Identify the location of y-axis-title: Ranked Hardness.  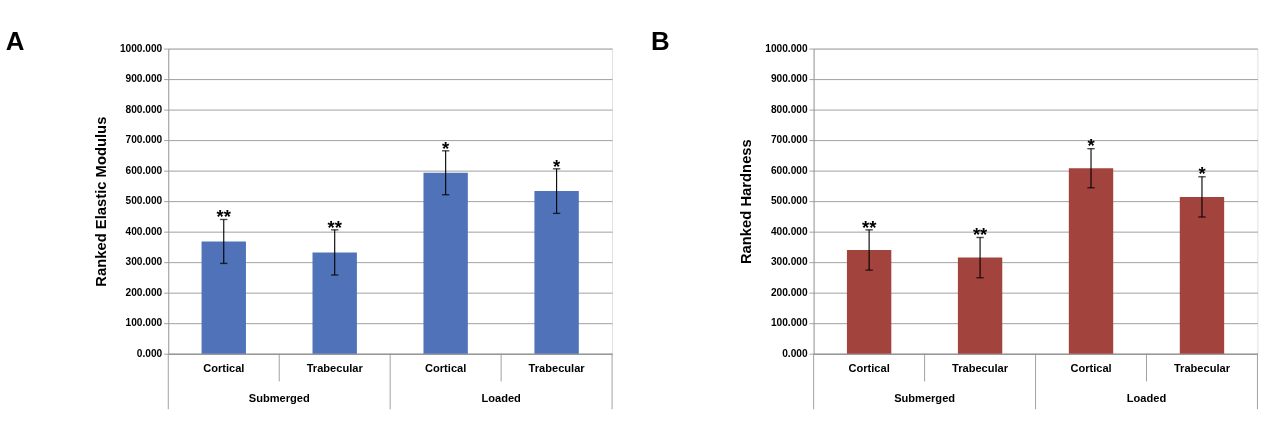
(746, 202).